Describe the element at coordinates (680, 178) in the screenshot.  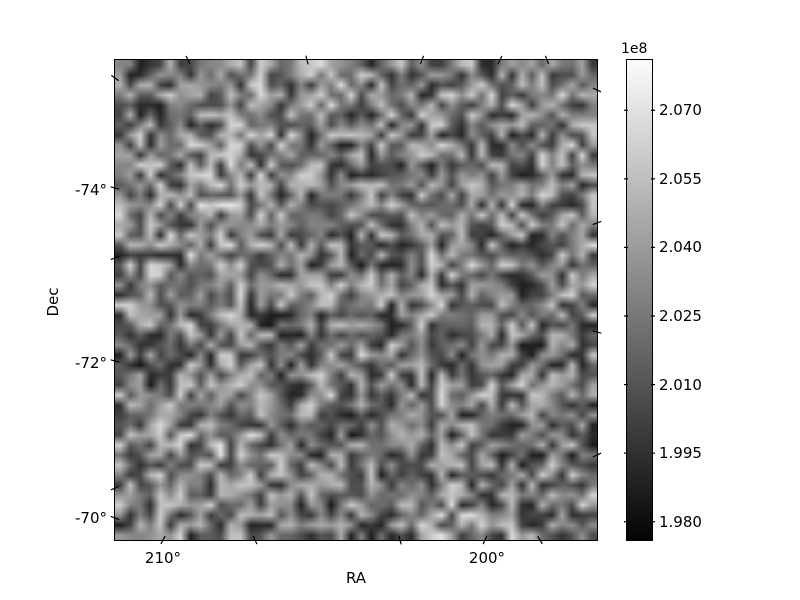
I see `colorbar-tick-label: 2.055` at that location.